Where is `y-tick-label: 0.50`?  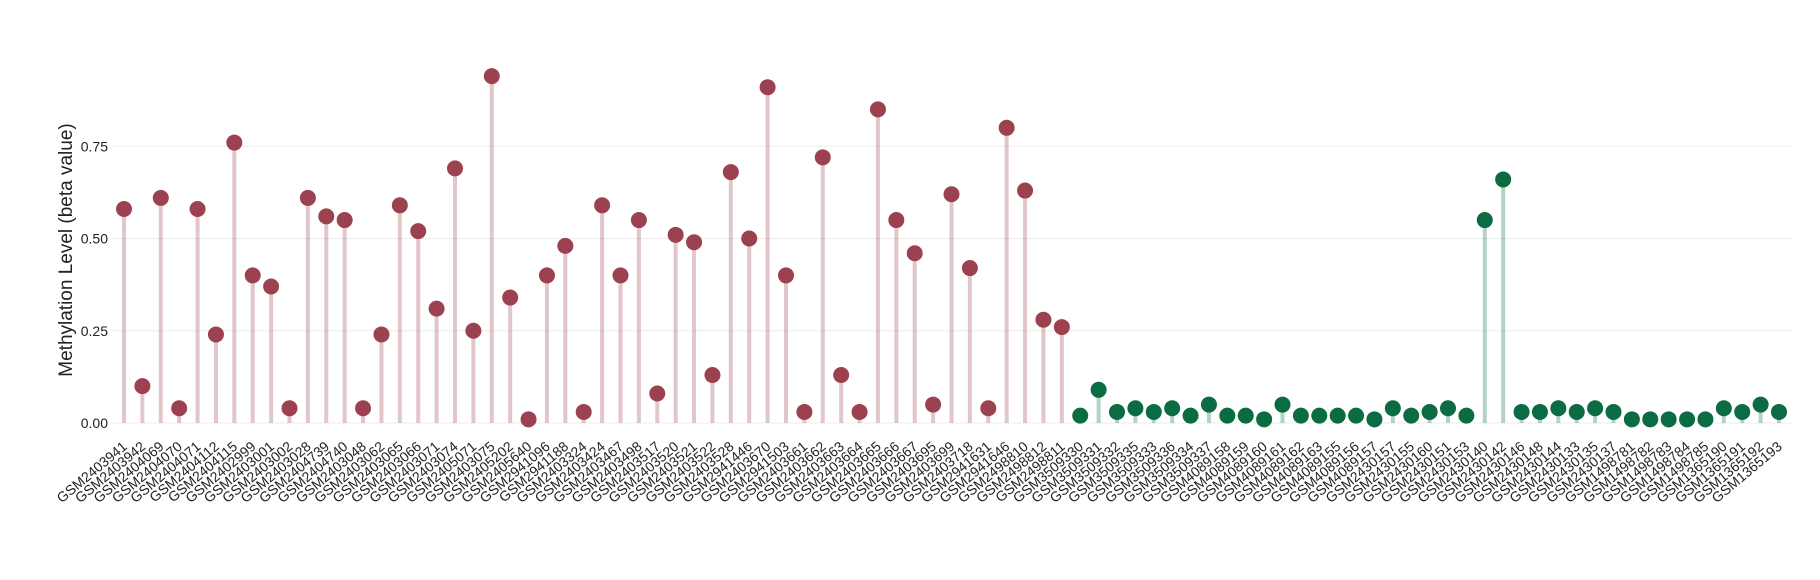 y-tick-label: 0.50 is located at coordinates (94, 239).